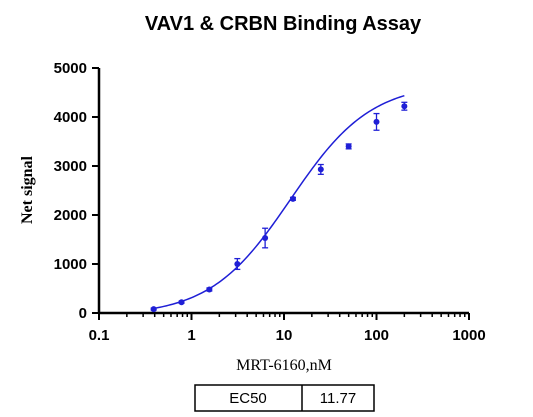 The image size is (533, 417). What do you see at coordinates (468, 335) in the screenshot?
I see `x-tick-label: 1000` at bounding box center [468, 335].